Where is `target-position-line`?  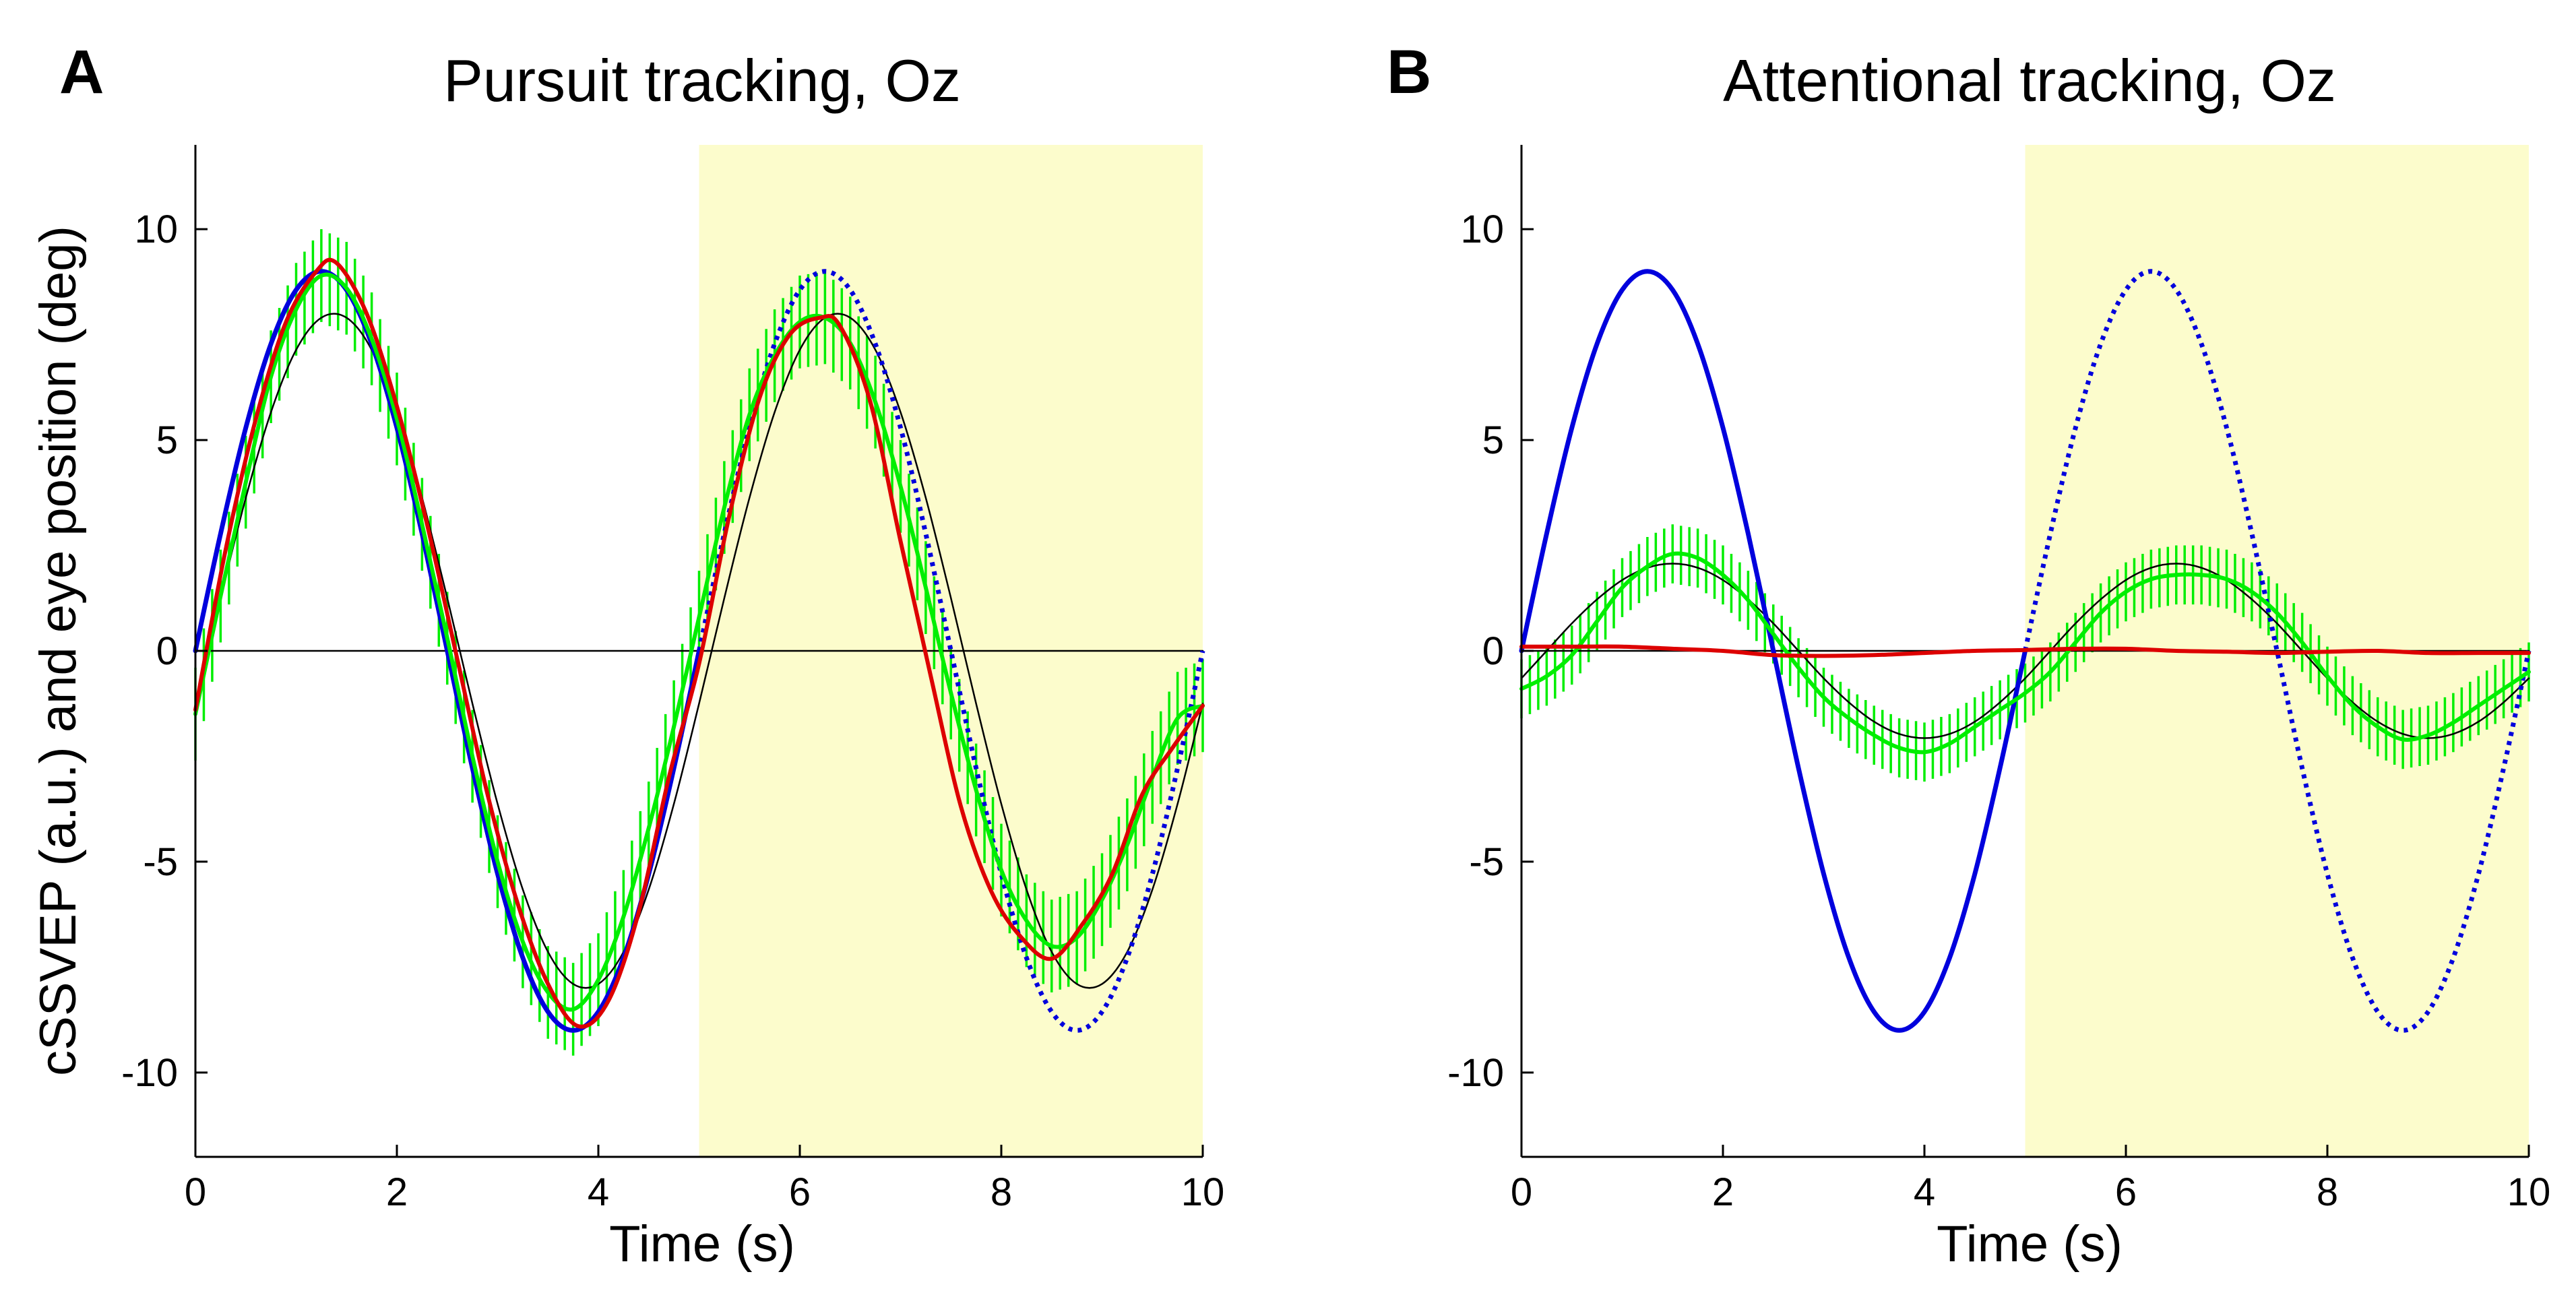 target-position-line is located at coordinates (1773, 651).